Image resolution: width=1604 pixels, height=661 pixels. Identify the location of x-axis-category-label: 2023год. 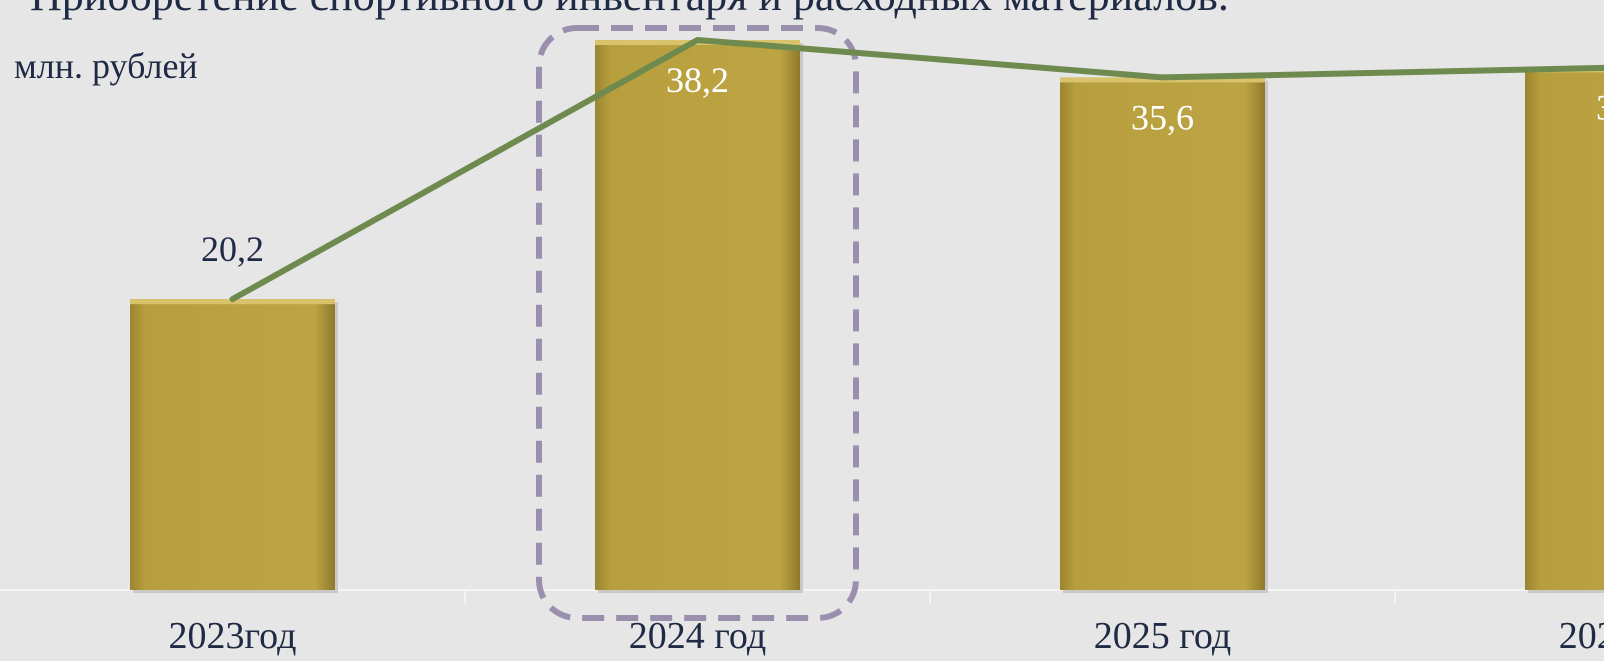
(233, 636).